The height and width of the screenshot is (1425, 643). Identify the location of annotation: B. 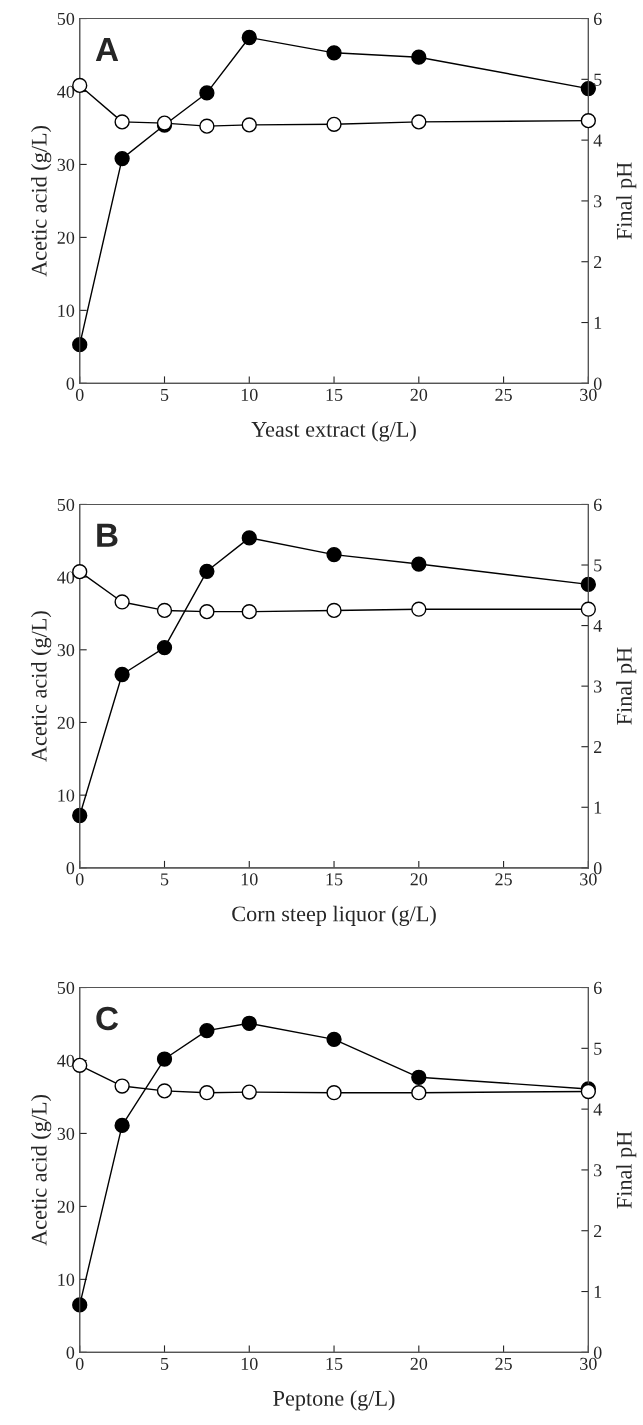
(107, 535).